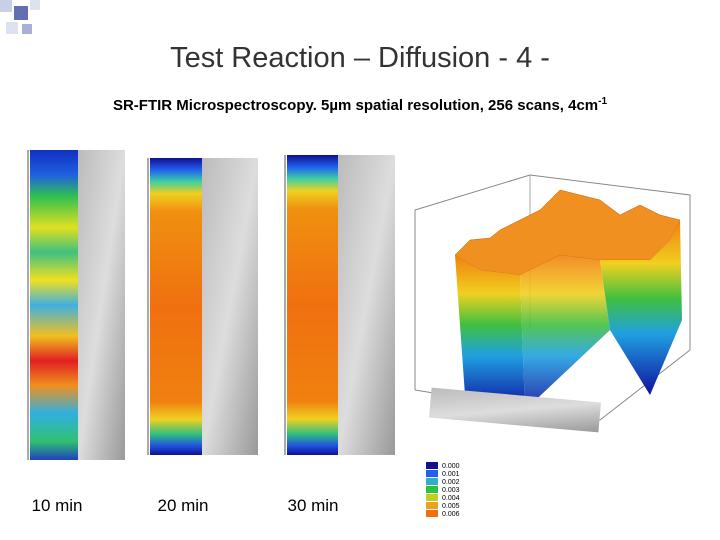 The image size is (720, 540). I want to click on subtitle-superscript: -1, so click(602, 101).